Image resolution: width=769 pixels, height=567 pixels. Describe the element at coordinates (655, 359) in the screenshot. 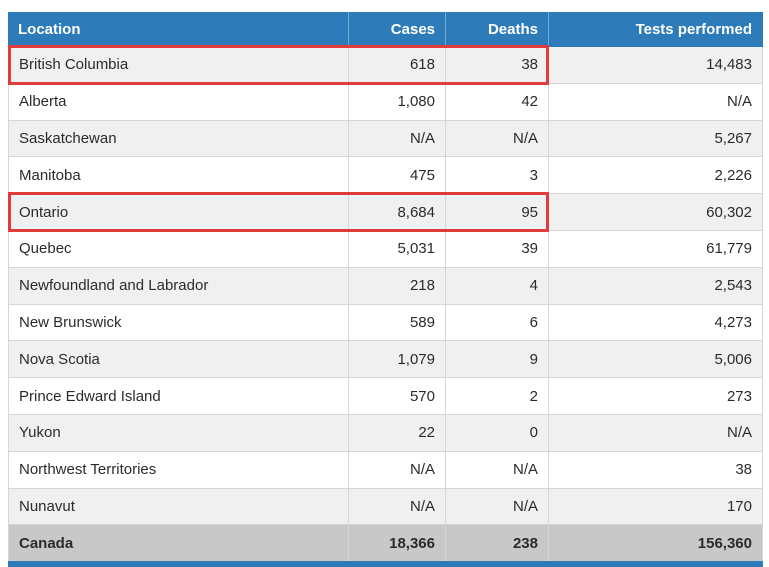

I see `cell-tests-performed: 5,006` at that location.